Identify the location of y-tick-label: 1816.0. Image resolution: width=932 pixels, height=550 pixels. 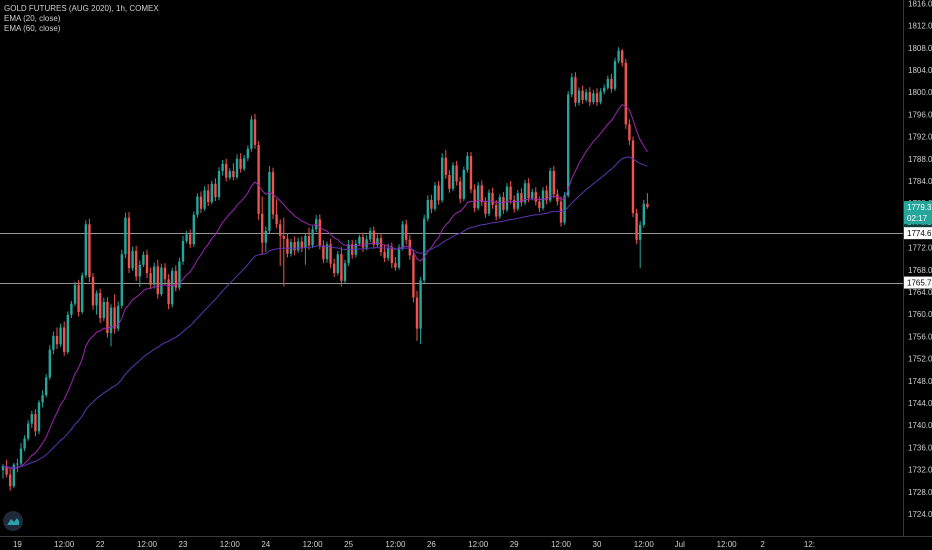
(920, 4).